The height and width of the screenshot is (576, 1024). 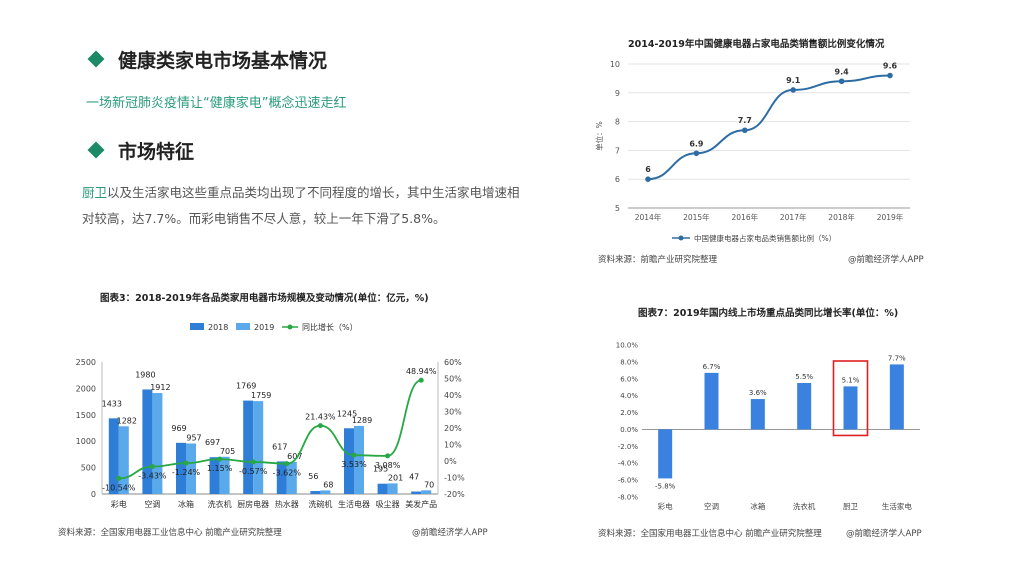 What do you see at coordinates (86, 415) in the screenshot?
I see `chart2-y-tick-label: 1500` at bounding box center [86, 415].